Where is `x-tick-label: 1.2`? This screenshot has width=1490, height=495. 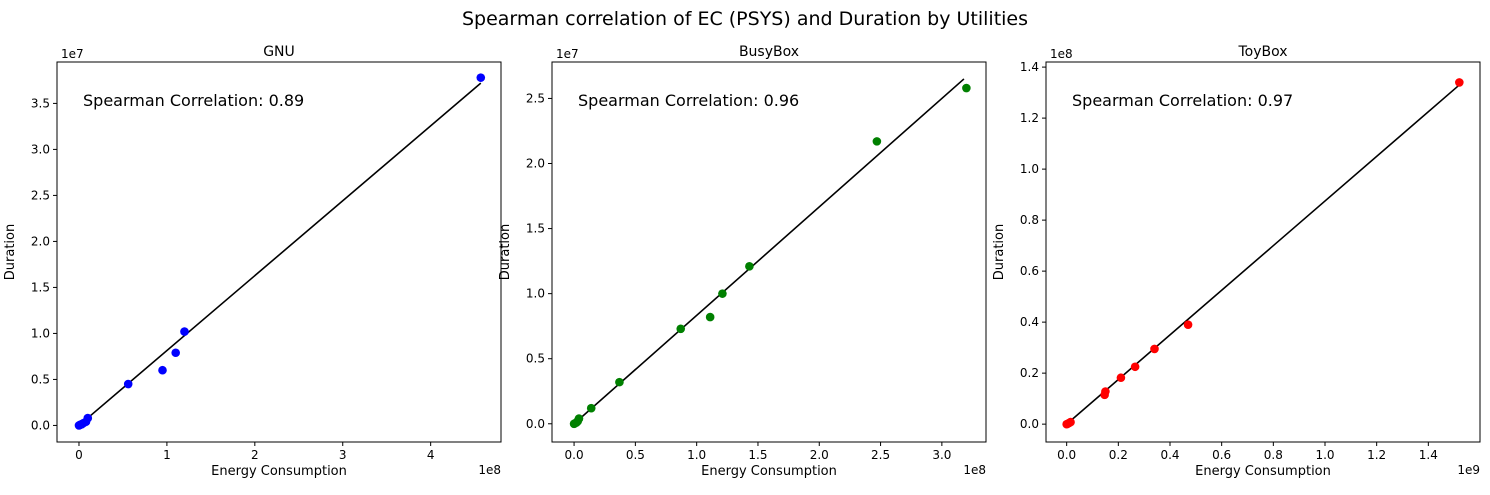
x-tick-label: 1.2 is located at coordinates (1376, 455).